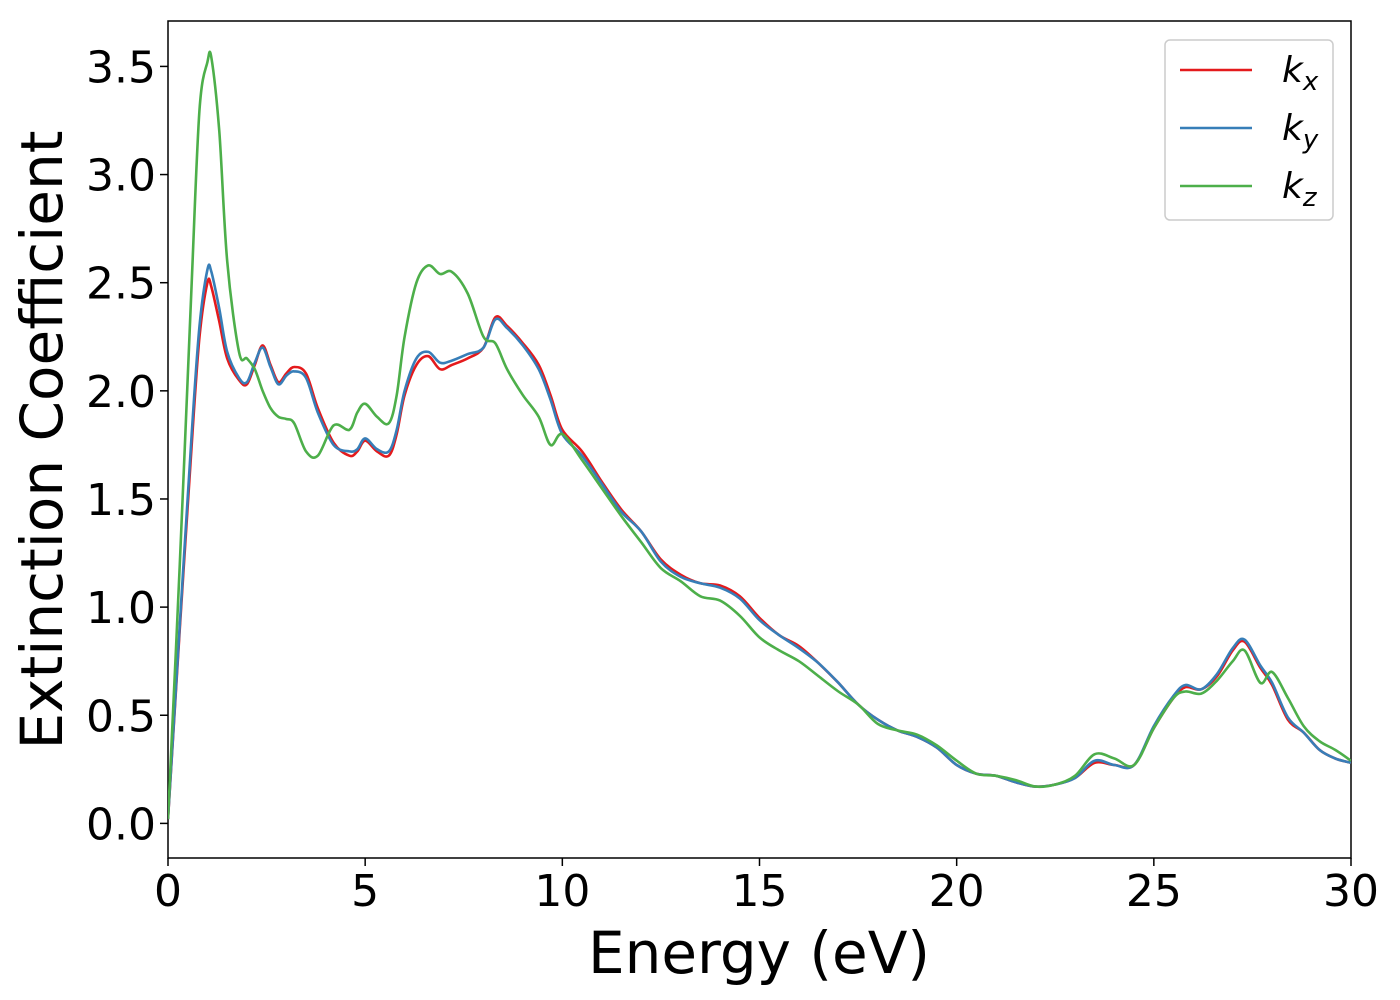 The width and height of the screenshot is (1400, 1000). Describe the element at coordinates (127, 446) in the screenshot. I see `y-axis-ticks: 0.0 0.5 1.0 1.5 2.0 2.5 3.0 3.5` at that location.